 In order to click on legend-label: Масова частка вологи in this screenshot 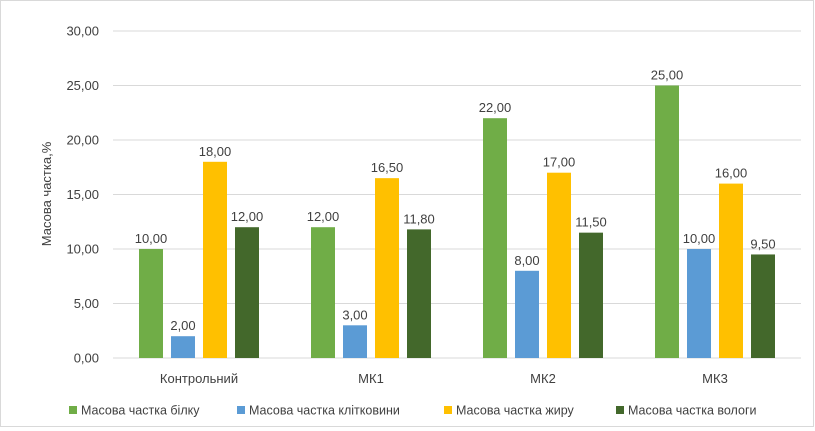, I will do `click(692, 411)`.